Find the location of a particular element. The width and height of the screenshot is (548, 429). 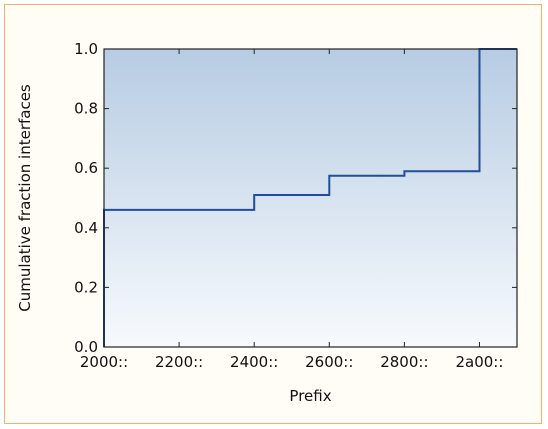

x-tick-label: 2400:: is located at coordinates (254, 362).